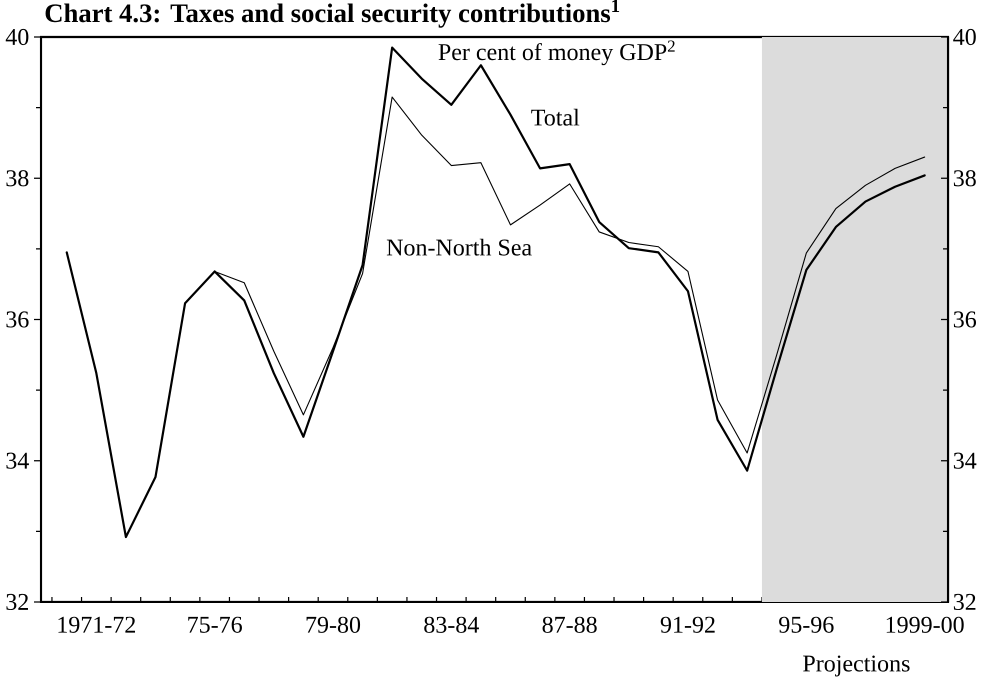 The height and width of the screenshot is (677, 991). I want to click on x-tick-label: 1999-00, so click(925, 624).